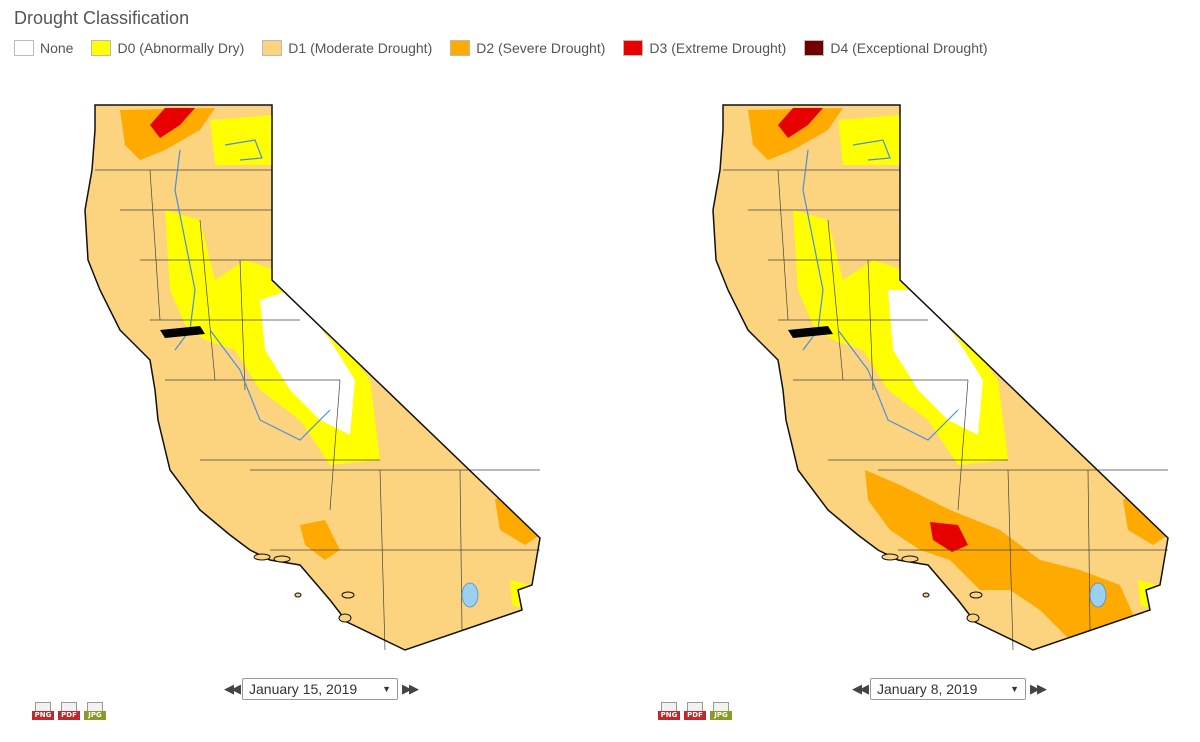 The height and width of the screenshot is (742, 1200). I want to click on date-select: January 15, 2019 ▼, so click(320, 689).